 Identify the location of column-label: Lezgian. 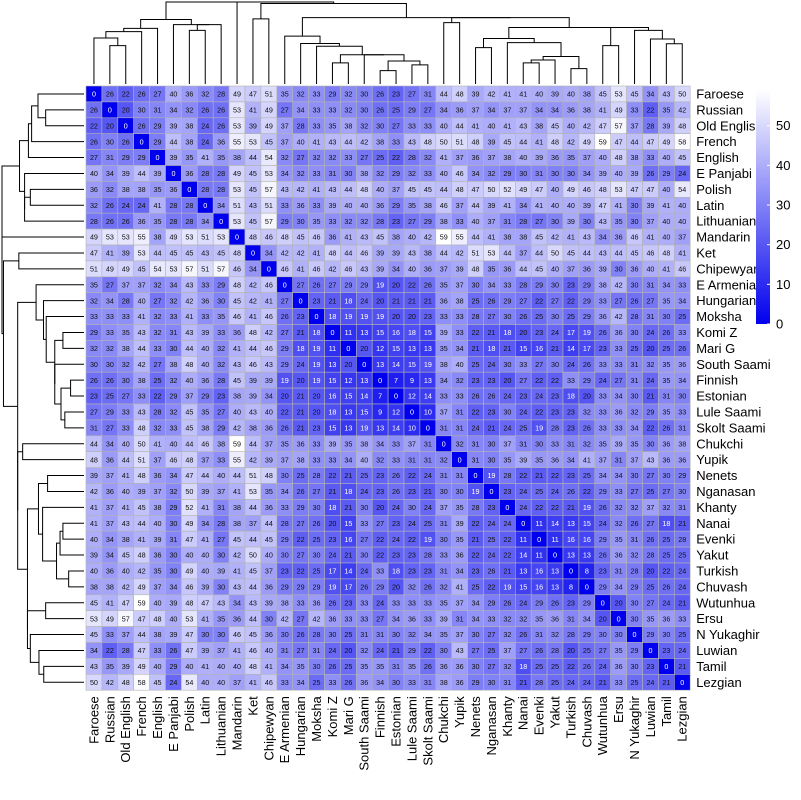
(682, 719).